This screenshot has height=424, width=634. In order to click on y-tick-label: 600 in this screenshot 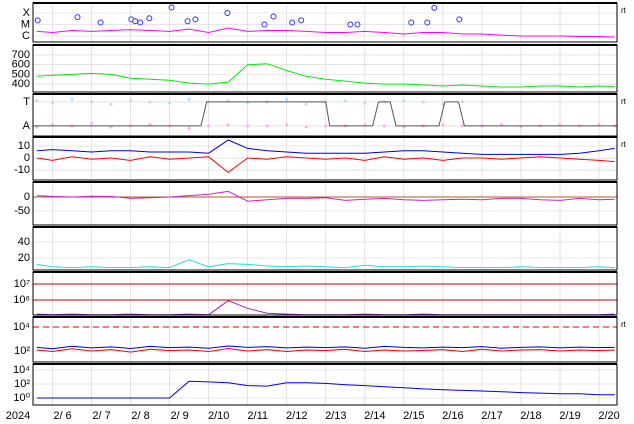, I will do `click(21, 65)`.